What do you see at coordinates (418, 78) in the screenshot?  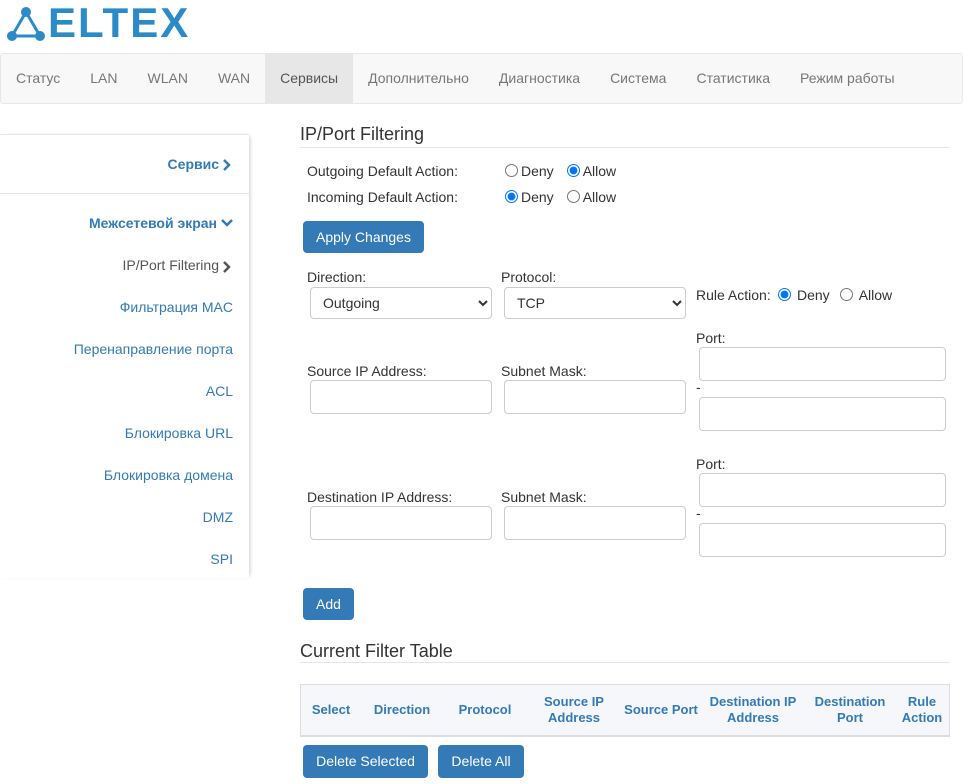 I see `nav-item: Дополнительно` at bounding box center [418, 78].